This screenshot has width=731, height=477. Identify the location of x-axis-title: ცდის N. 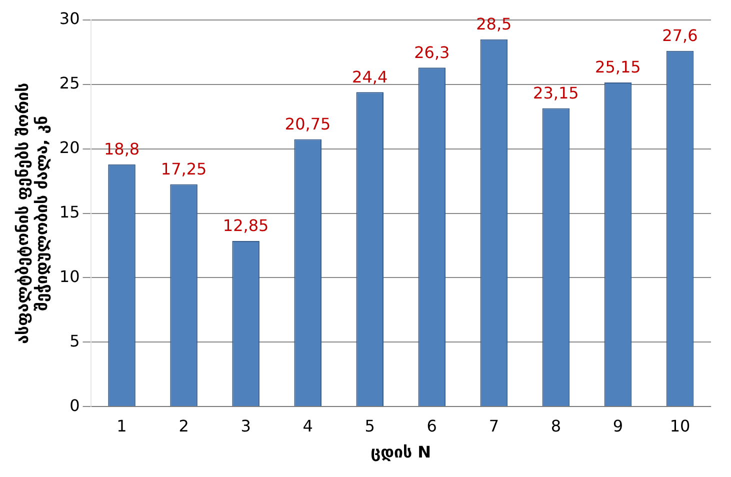
(401, 452).